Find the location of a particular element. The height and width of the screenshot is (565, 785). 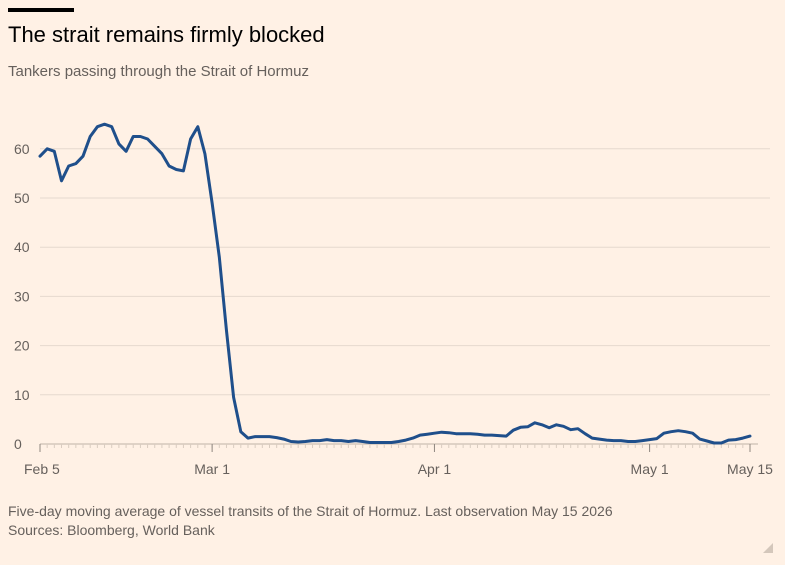

chart-title: The strait remains firmly blocked is located at coordinates (166, 34).